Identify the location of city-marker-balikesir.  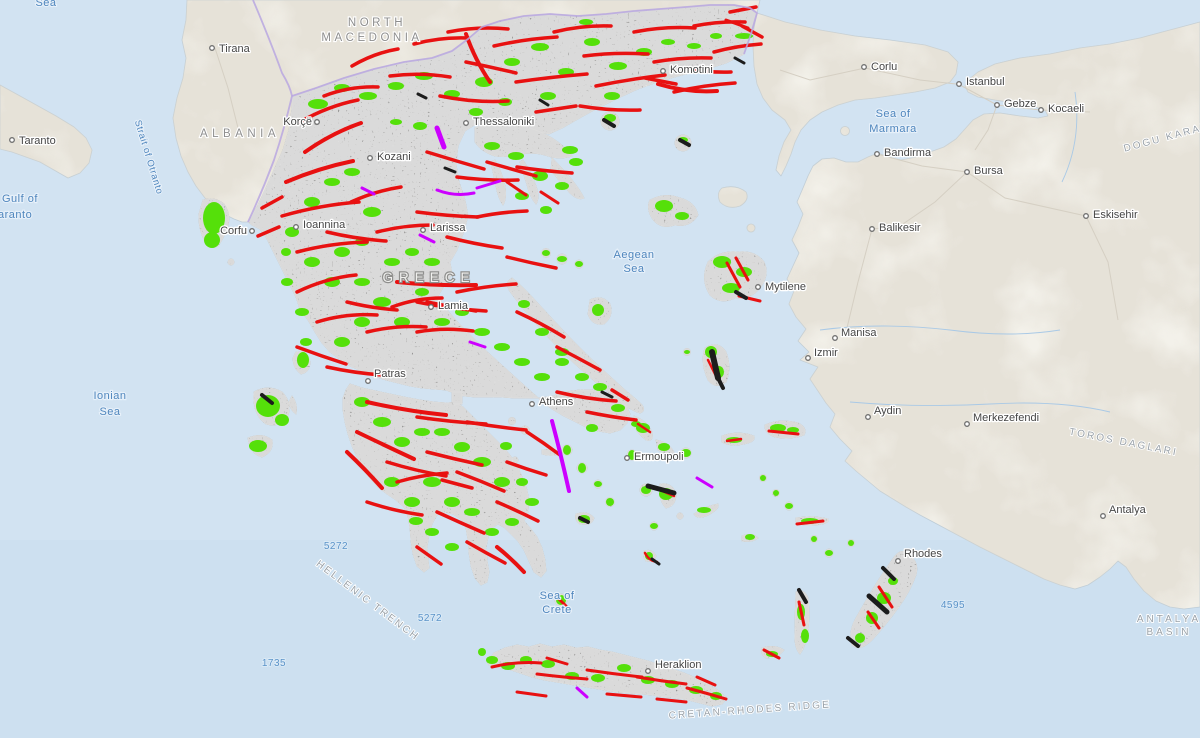
(872, 229).